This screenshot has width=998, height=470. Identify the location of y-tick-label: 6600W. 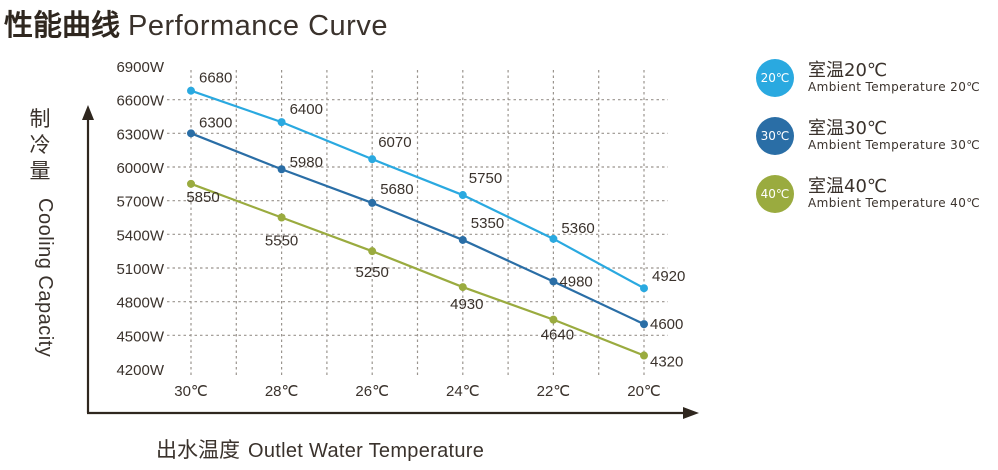
(140, 101).